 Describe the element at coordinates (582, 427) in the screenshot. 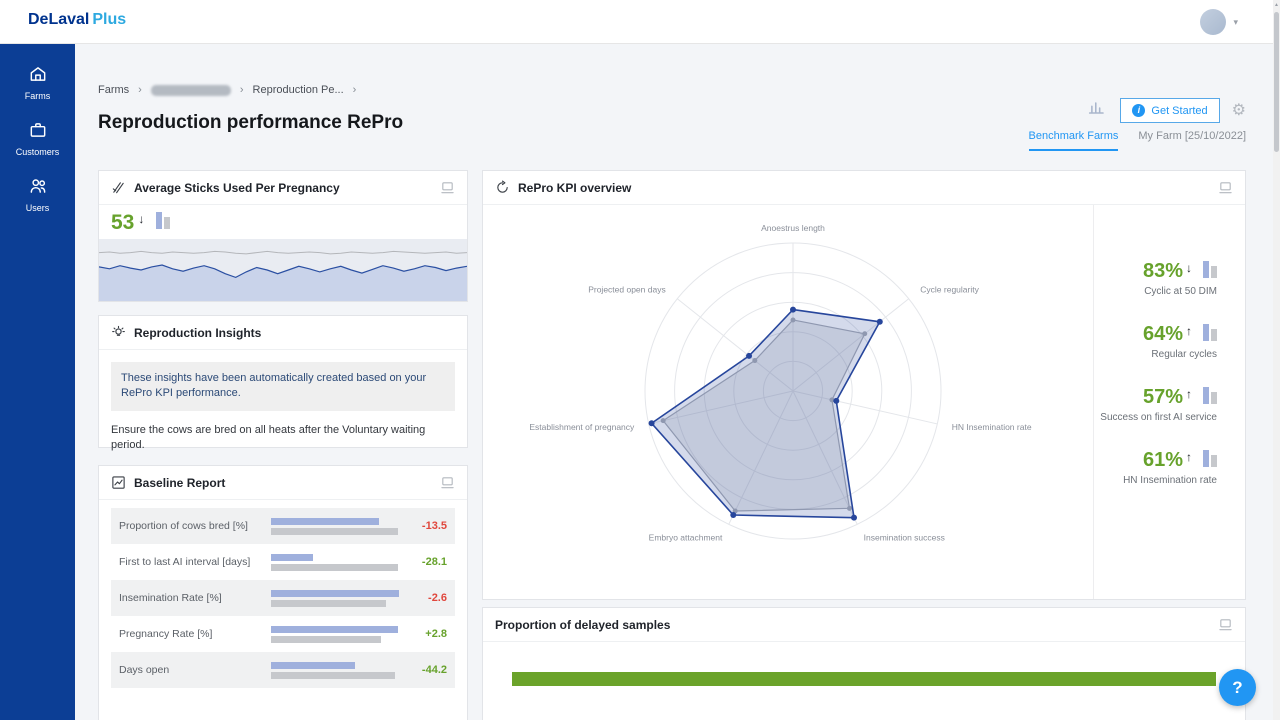

I see `svg-text: Establishment of pregnancy` at that location.